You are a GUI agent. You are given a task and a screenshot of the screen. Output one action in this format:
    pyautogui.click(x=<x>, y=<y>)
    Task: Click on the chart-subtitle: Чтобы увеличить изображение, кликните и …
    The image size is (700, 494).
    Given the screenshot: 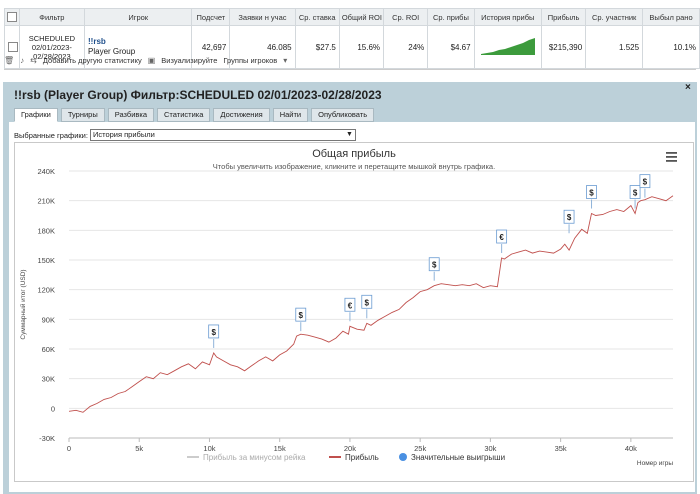 What is the action you would take?
    pyautogui.click(x=354, y=166)
    